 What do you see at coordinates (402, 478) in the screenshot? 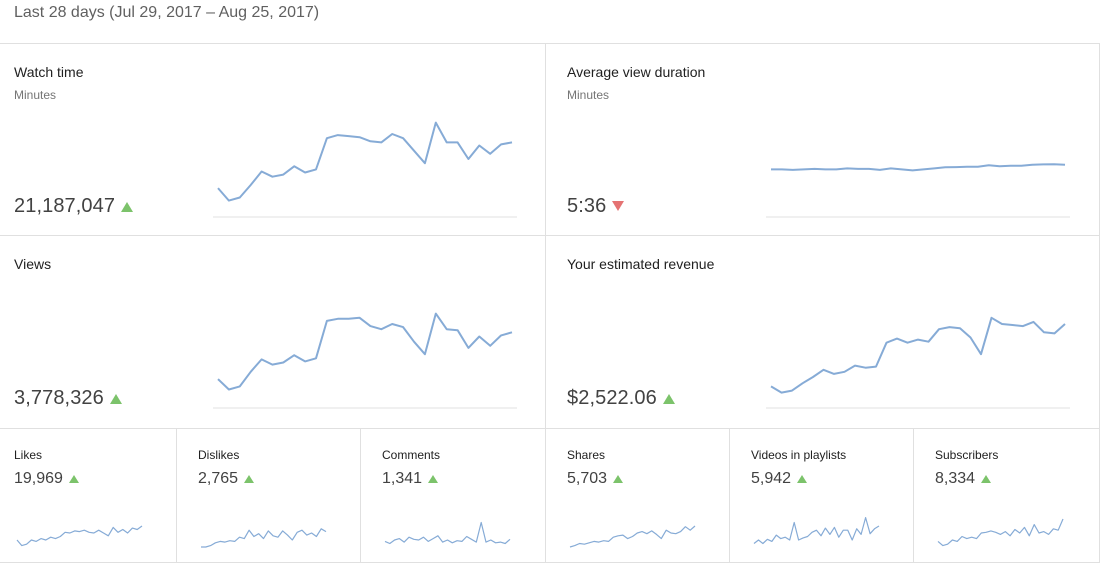
I see `value-text: 1,341` at bounding box center [402, 478].